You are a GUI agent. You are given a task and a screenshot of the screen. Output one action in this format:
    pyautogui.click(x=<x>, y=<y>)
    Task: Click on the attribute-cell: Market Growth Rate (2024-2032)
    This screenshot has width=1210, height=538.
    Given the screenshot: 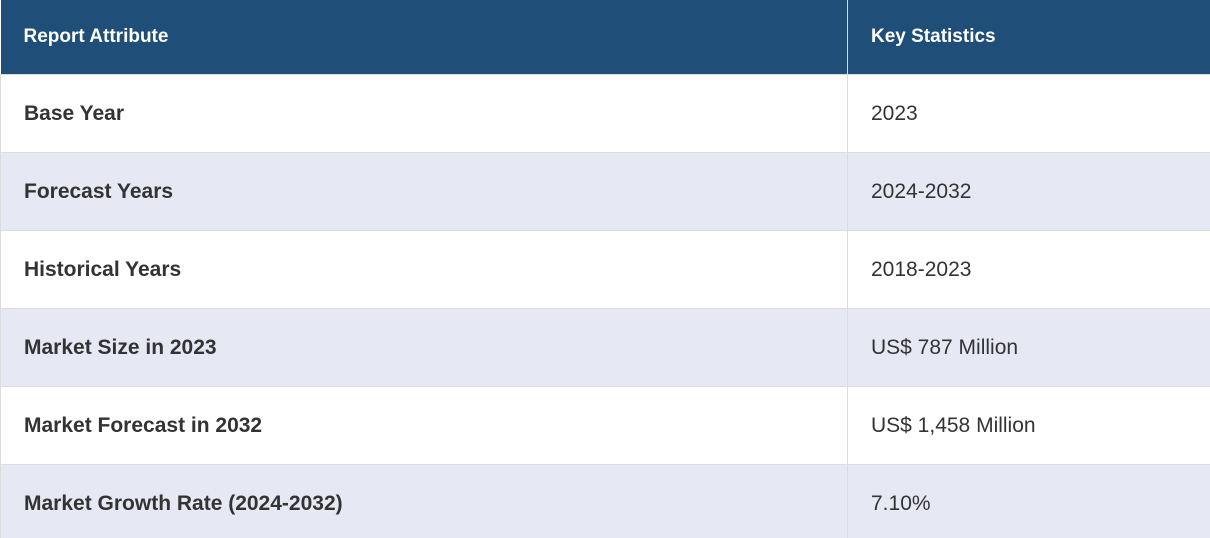 What is the action you would take?
    pyautogui.click(x=424, y=501)
    